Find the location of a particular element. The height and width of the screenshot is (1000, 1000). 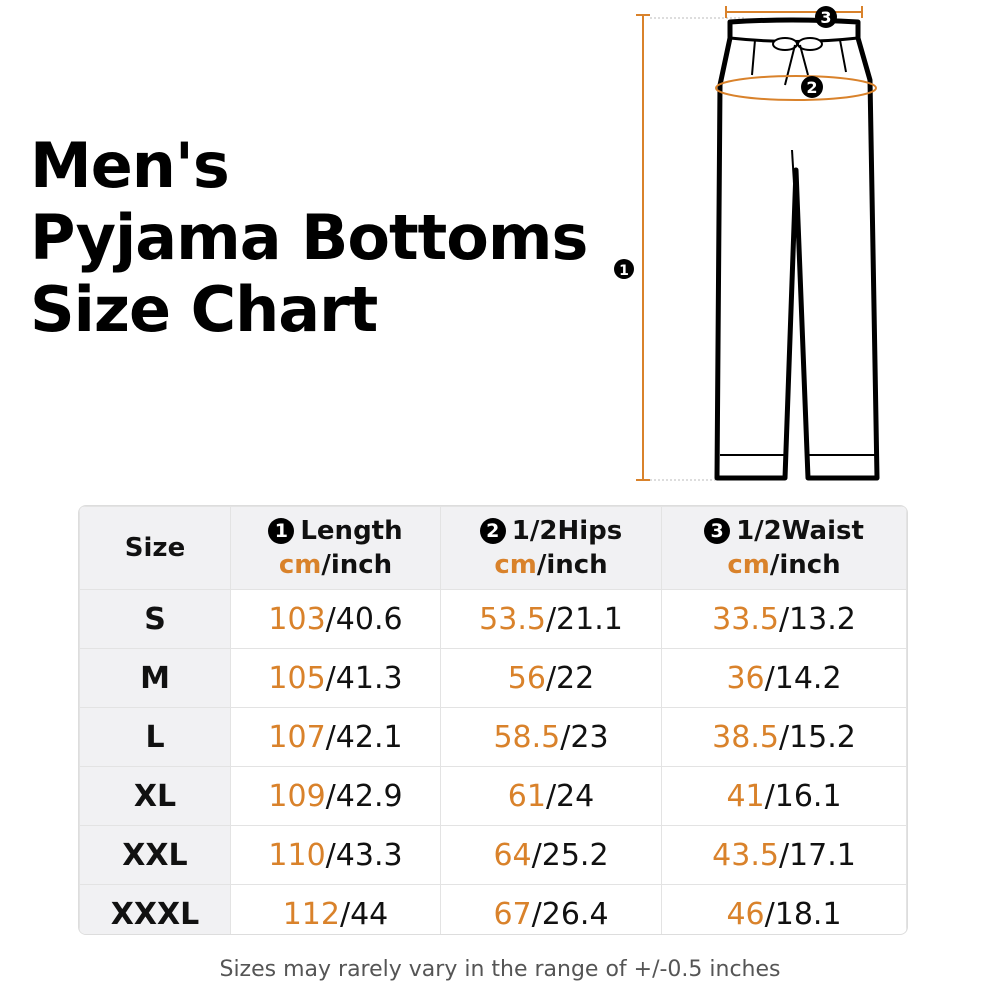

length-cell: 109/42.9 is located at coordinates (335, 796).